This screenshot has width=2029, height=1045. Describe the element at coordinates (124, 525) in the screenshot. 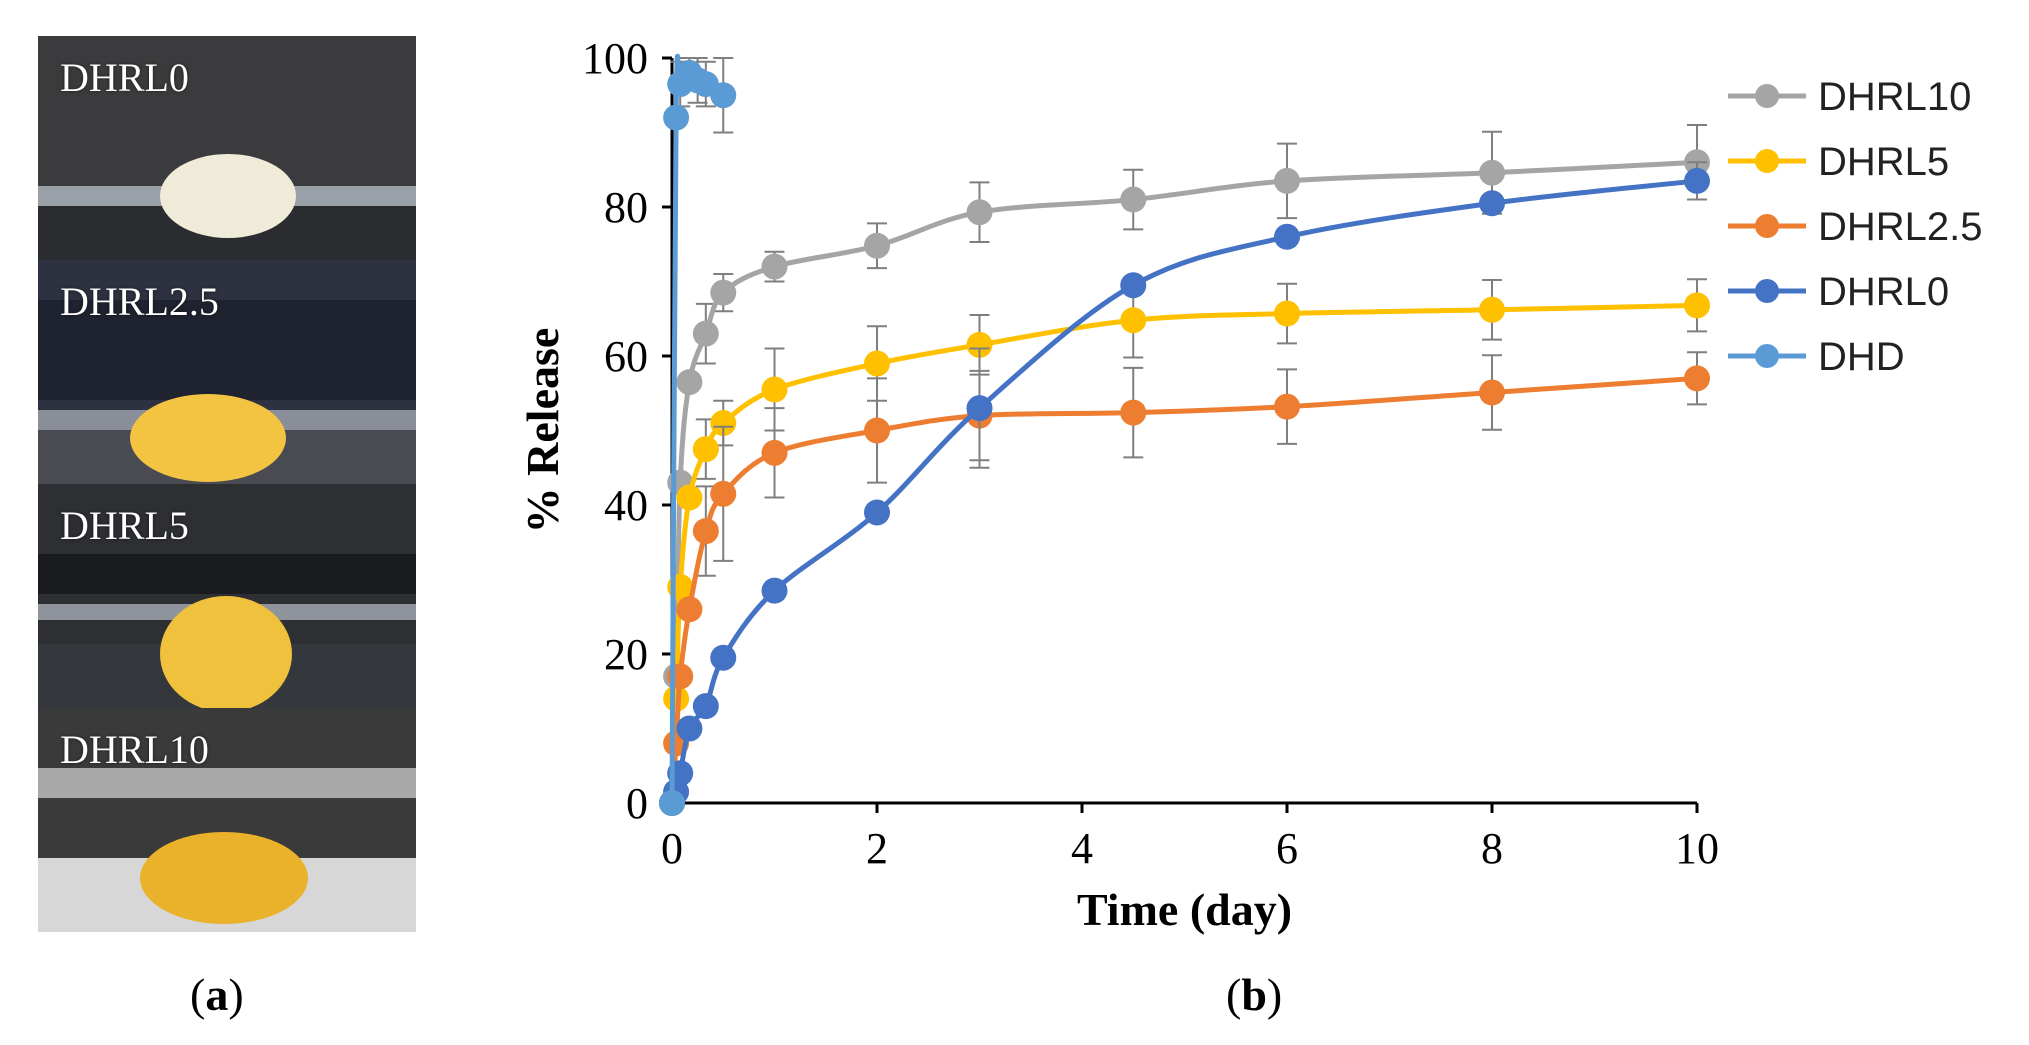

I see `bead-photo-label: DHRL5` at that location.